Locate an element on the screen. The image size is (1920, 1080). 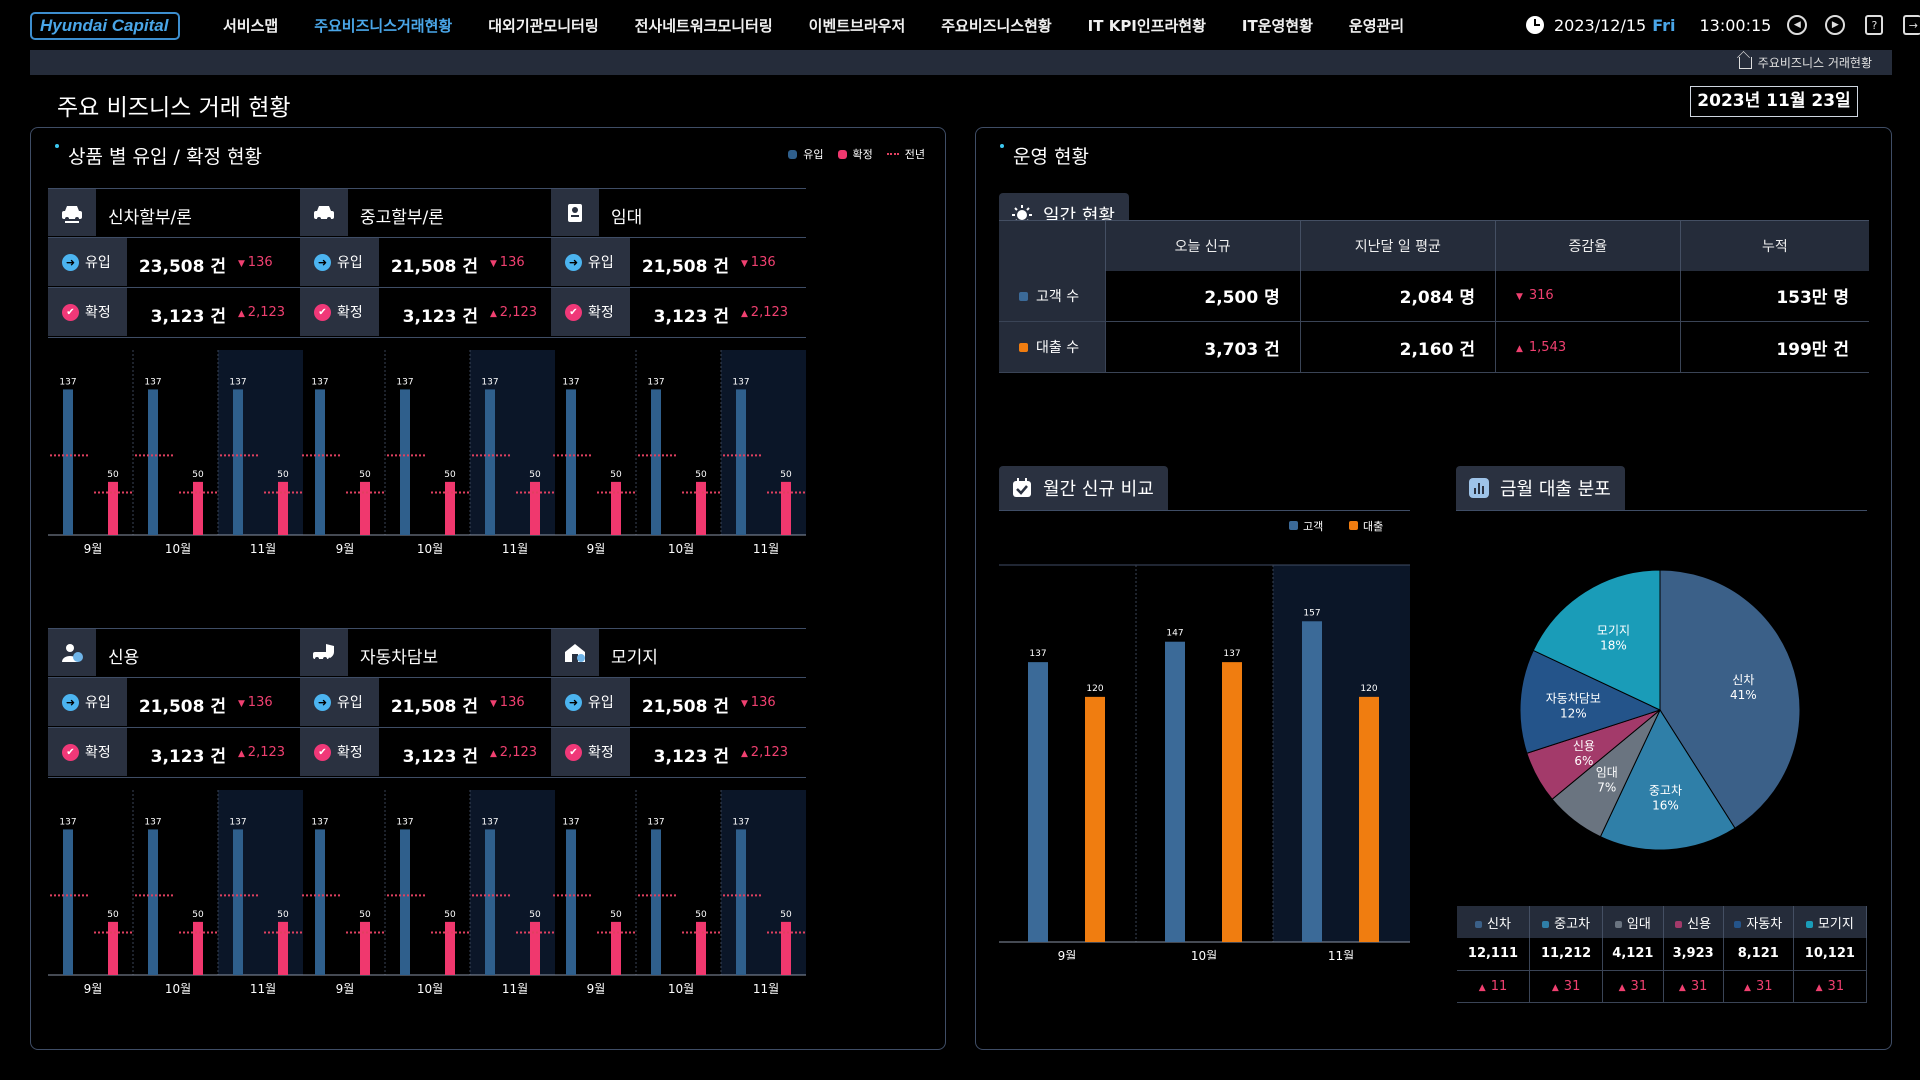
menu-item-3: 전사네트워크모니터링 is located at coordinates (703, 25).